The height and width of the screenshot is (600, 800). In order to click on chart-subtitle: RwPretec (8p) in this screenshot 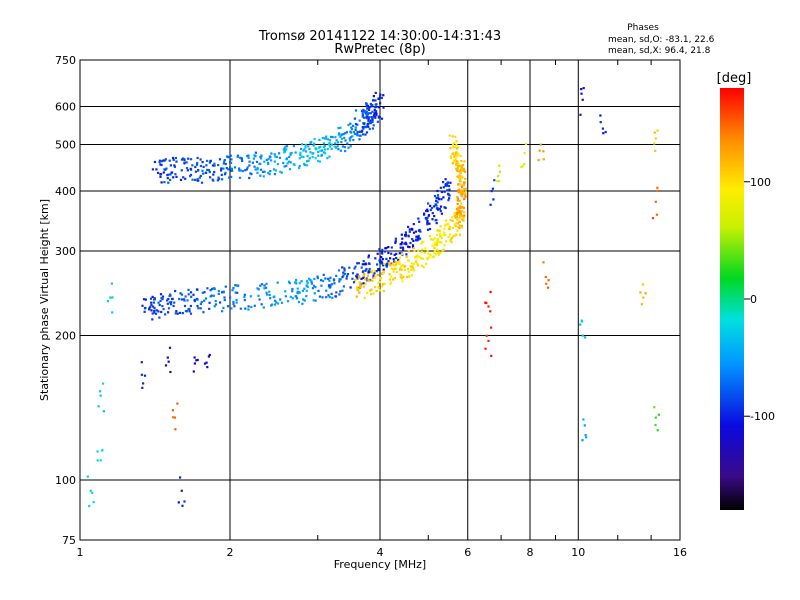, I will do `click(379, 49)`.